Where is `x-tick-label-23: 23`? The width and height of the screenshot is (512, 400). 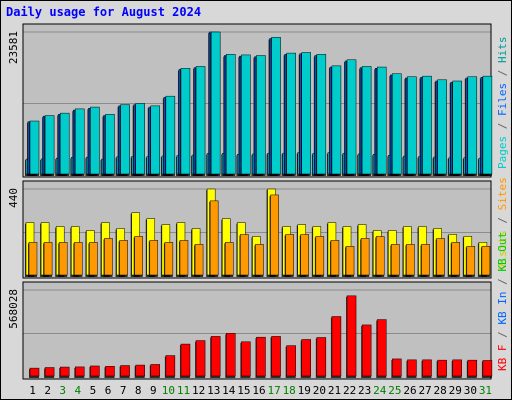
x-tick-label-23: 23 is located at coordinates (364, 390).